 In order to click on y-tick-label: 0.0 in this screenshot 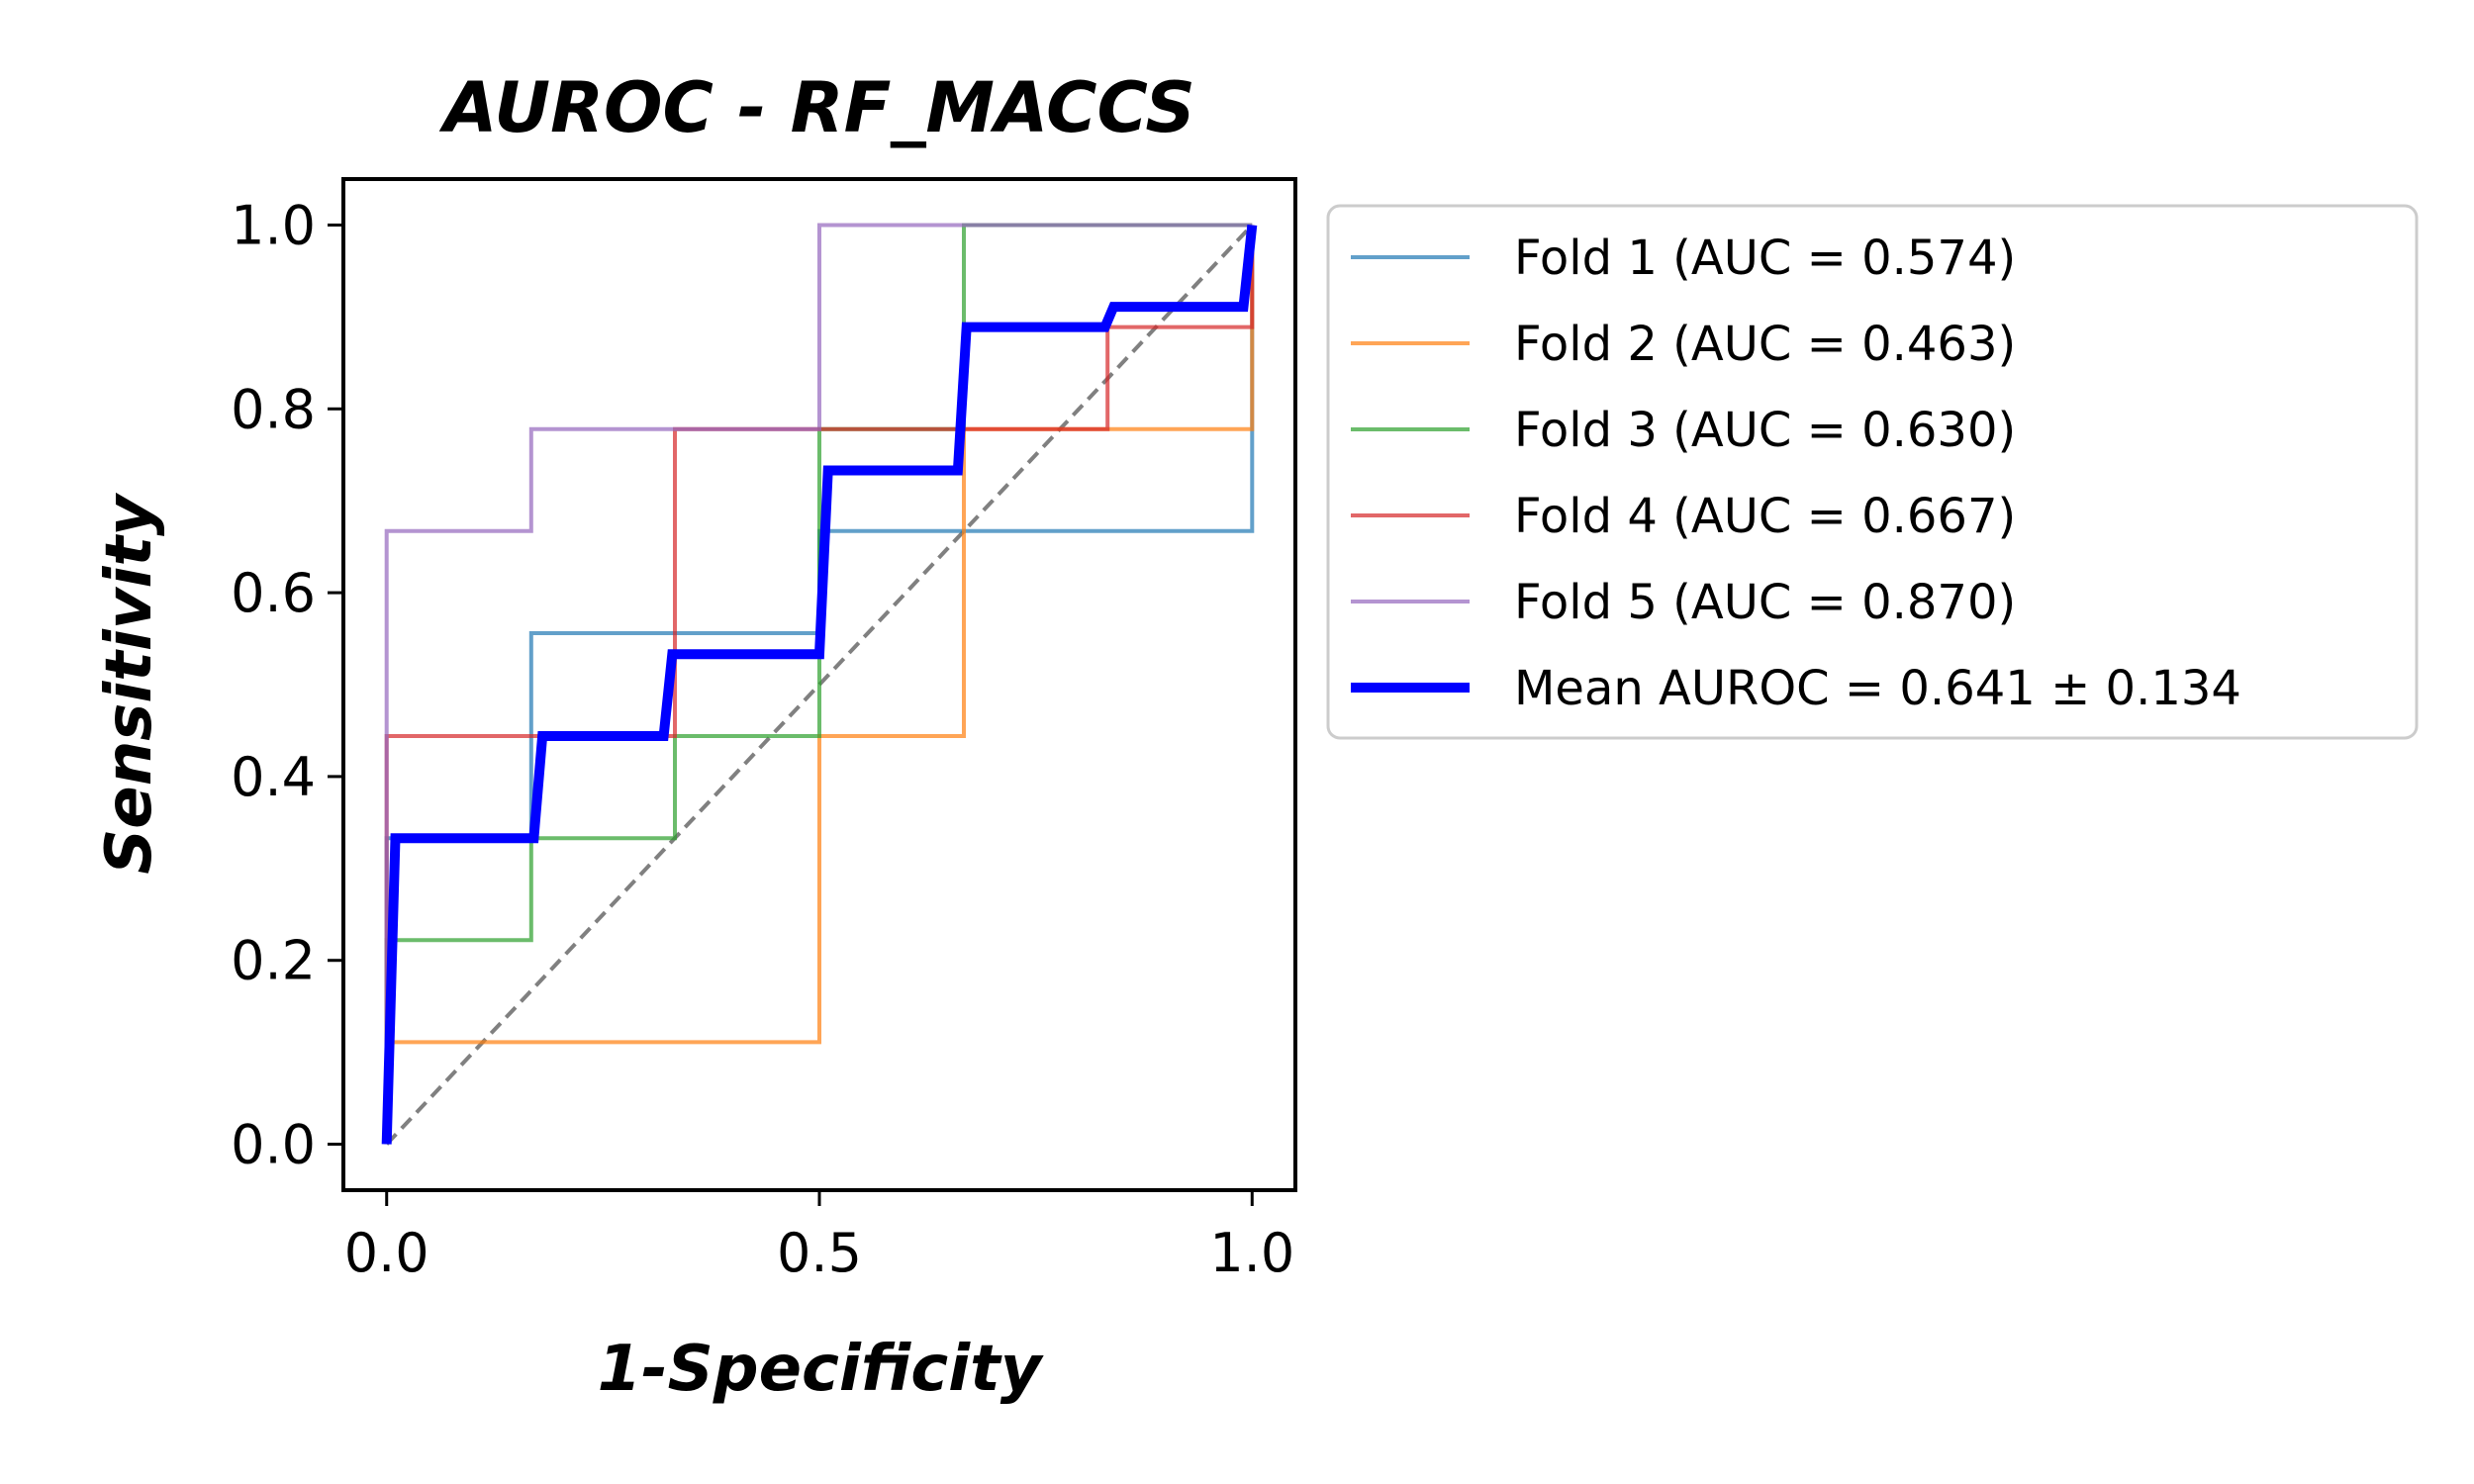, I will do `click(274, 1145)`.